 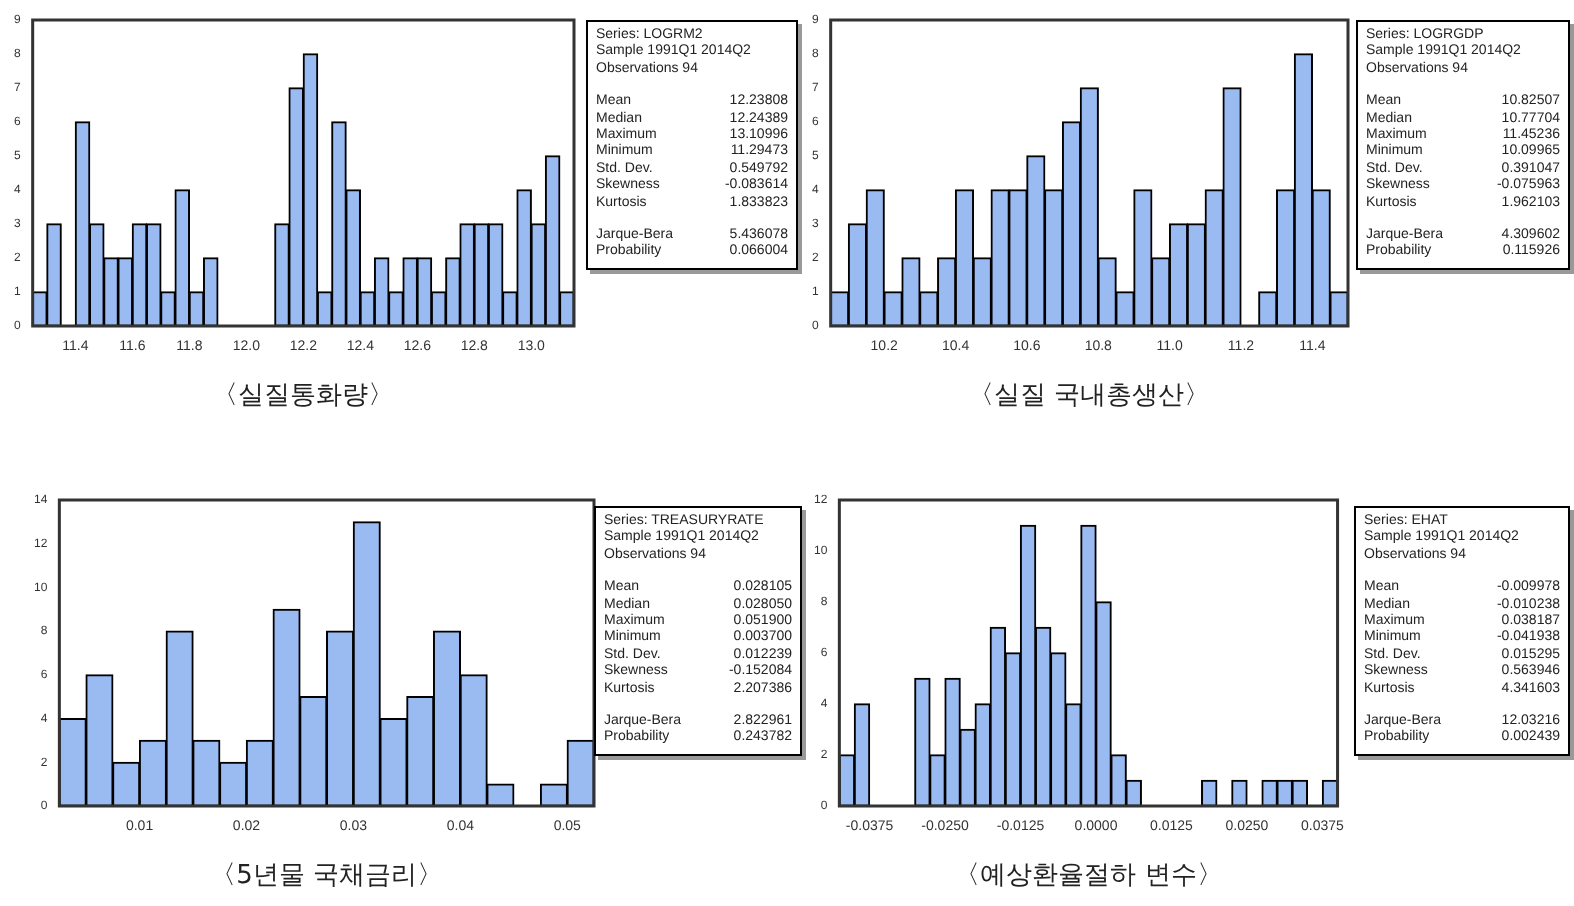 I want to click on x-axis-title: 〈5년물 국채금리〉, so click(x=327, y=876).